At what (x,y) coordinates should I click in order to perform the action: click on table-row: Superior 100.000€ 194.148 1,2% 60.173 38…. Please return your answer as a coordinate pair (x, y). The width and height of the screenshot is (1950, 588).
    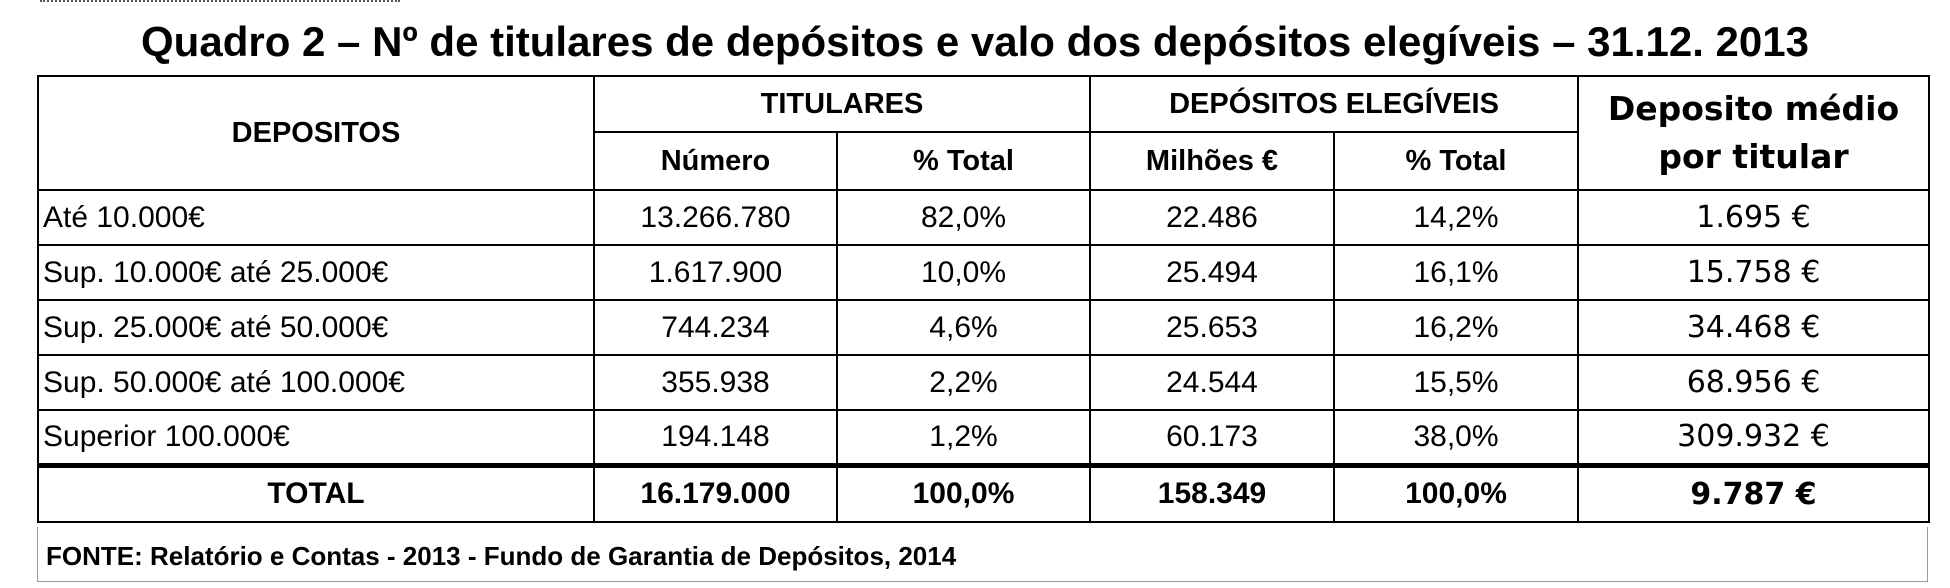
    Looking at the image, I should click on (983, 437).